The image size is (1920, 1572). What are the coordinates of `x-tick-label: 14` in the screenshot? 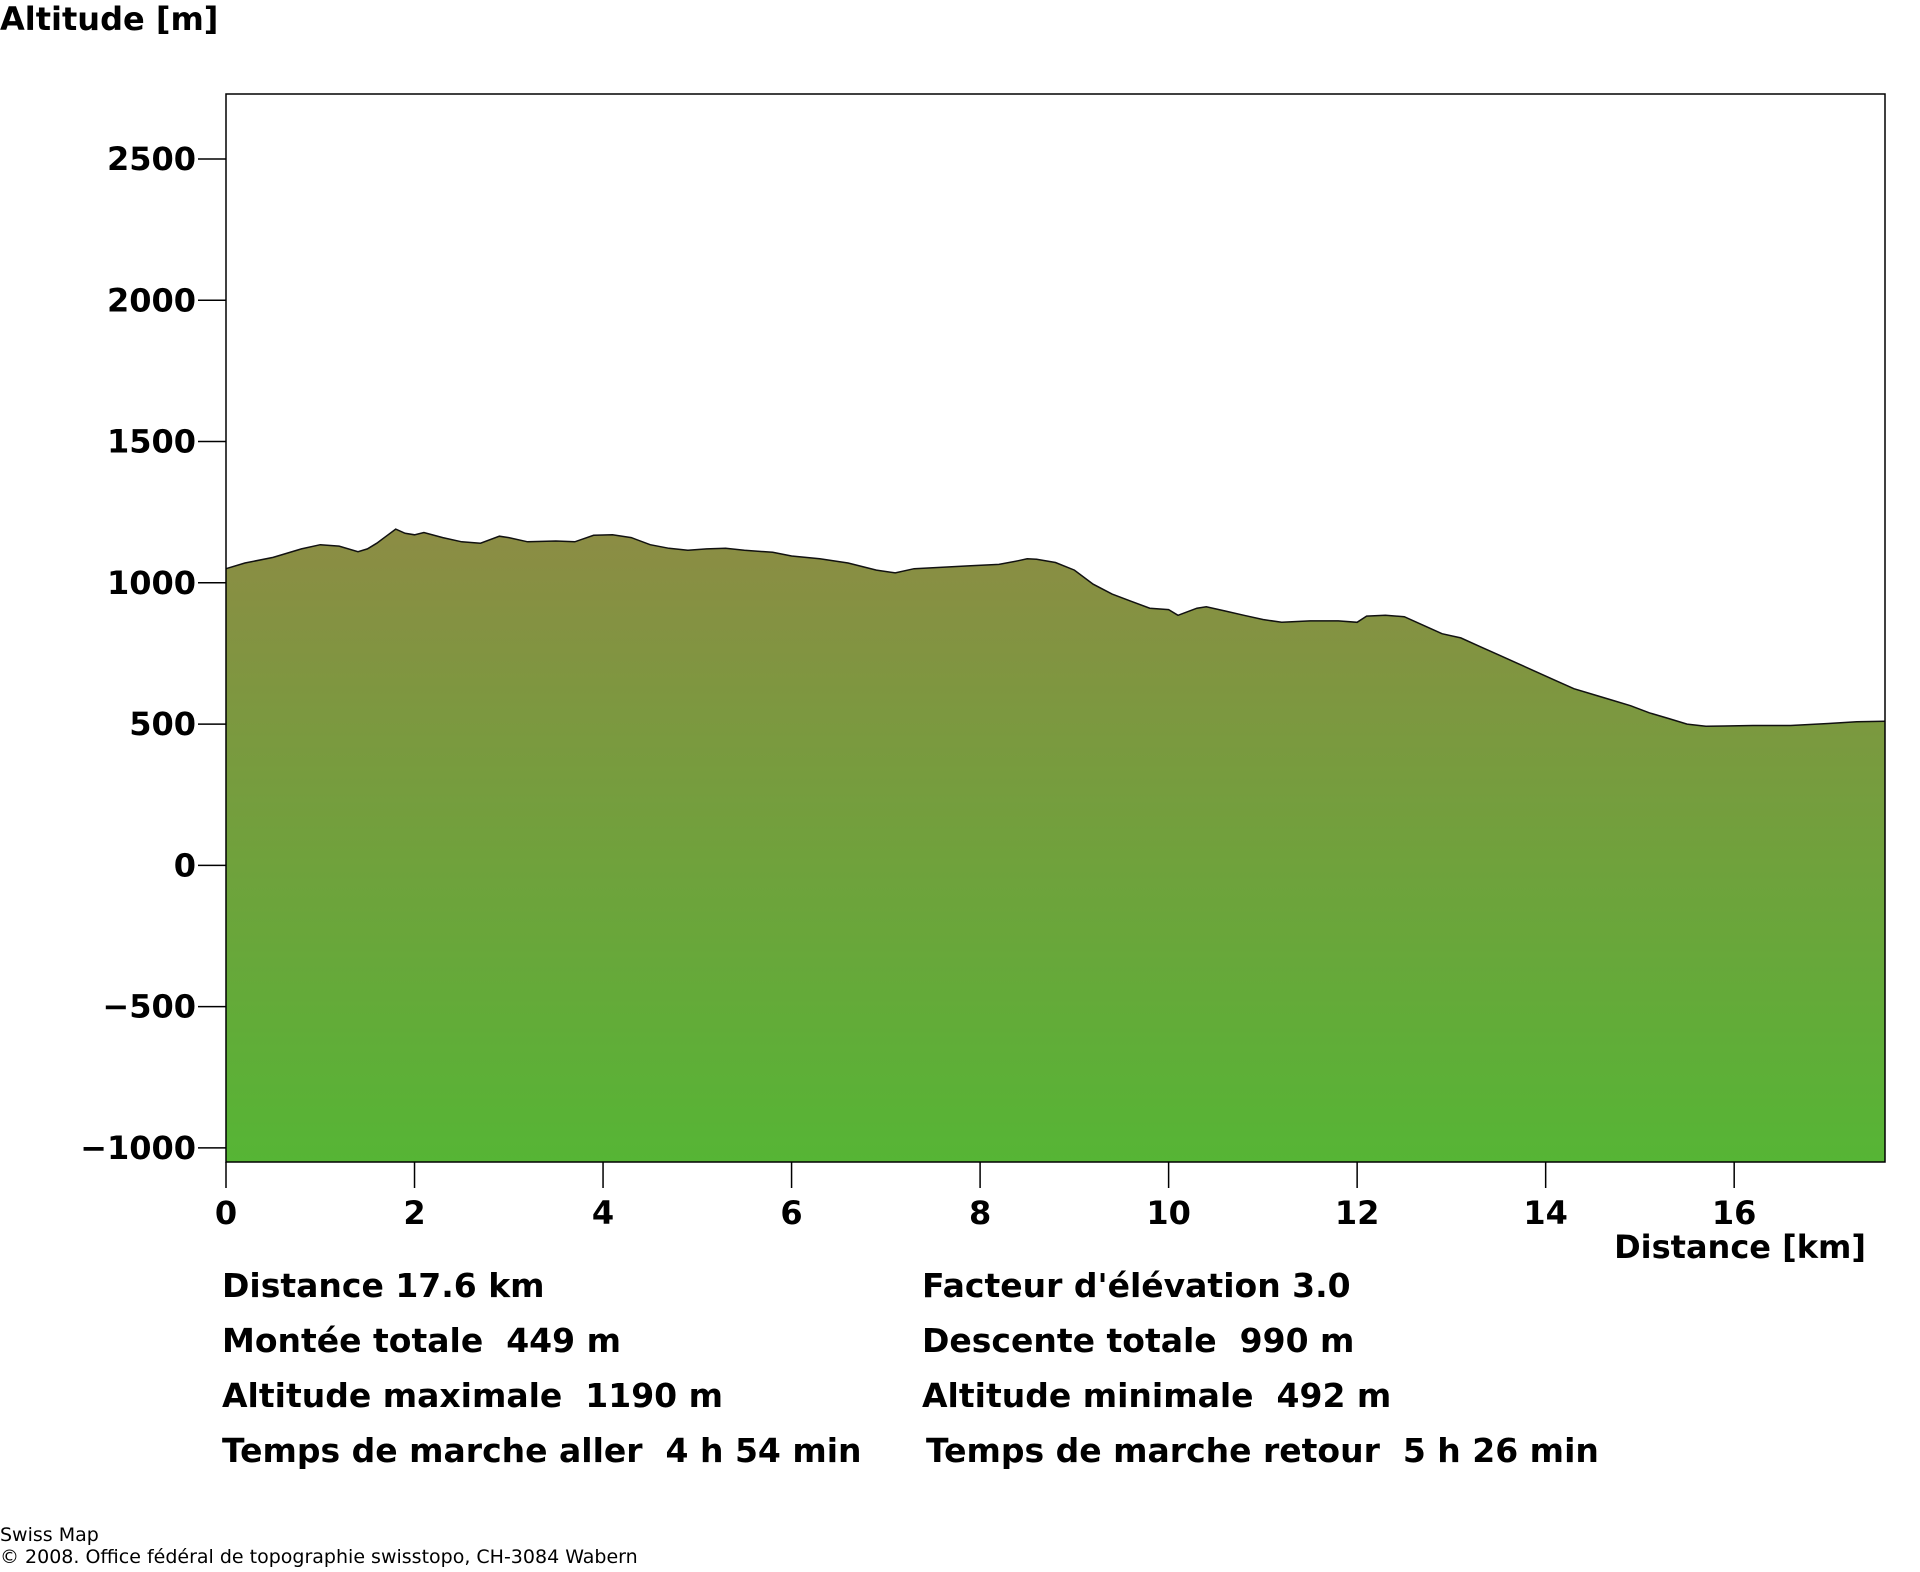 It's located at (1545, 1213).